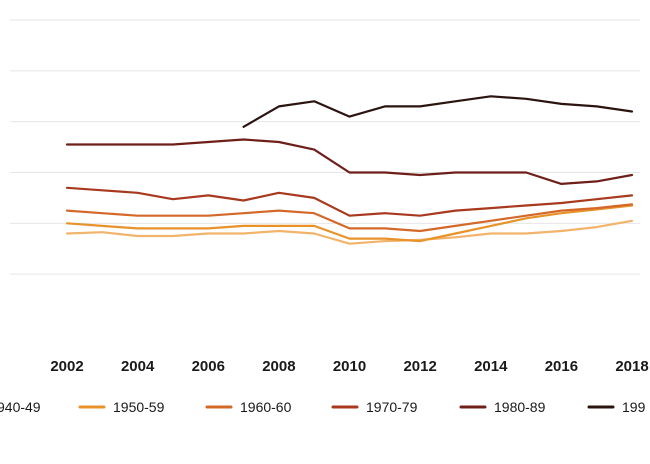 The image size is (650, 464). What do you see at coordinates (278, 366) in the screenshot?
I see `x-tick-label: 2008` at bounding box center [278, 366].